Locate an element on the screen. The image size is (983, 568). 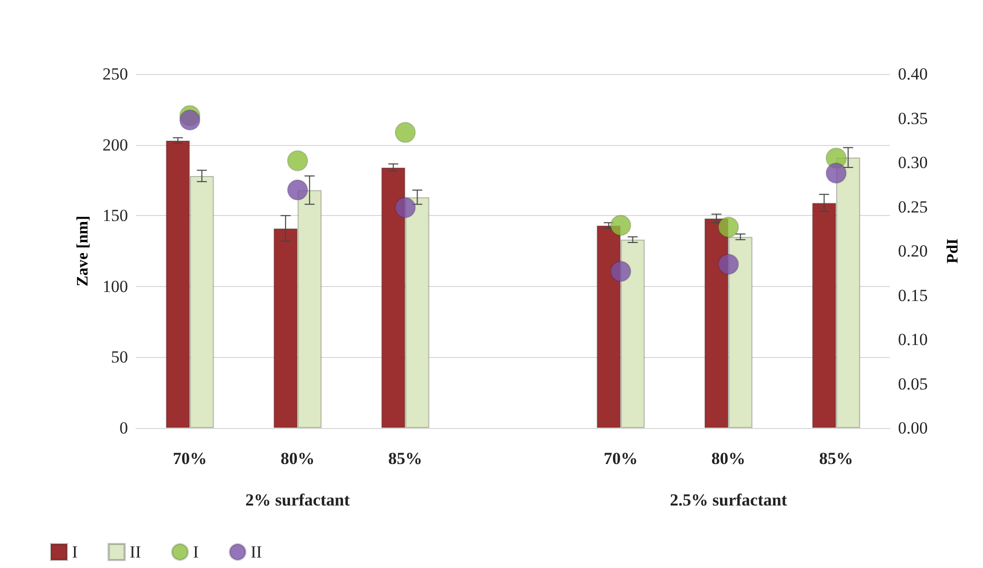
y-tick-label: 150 is located at coordinates (115, 216).